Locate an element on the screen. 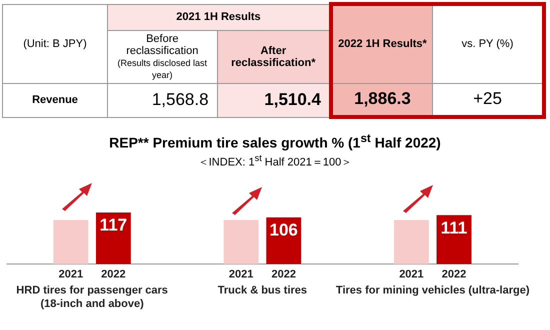  chart-title: REP** Premium tire sales growth % (1$^{st}$ Half 2022) is located at coordinates (275, 141).